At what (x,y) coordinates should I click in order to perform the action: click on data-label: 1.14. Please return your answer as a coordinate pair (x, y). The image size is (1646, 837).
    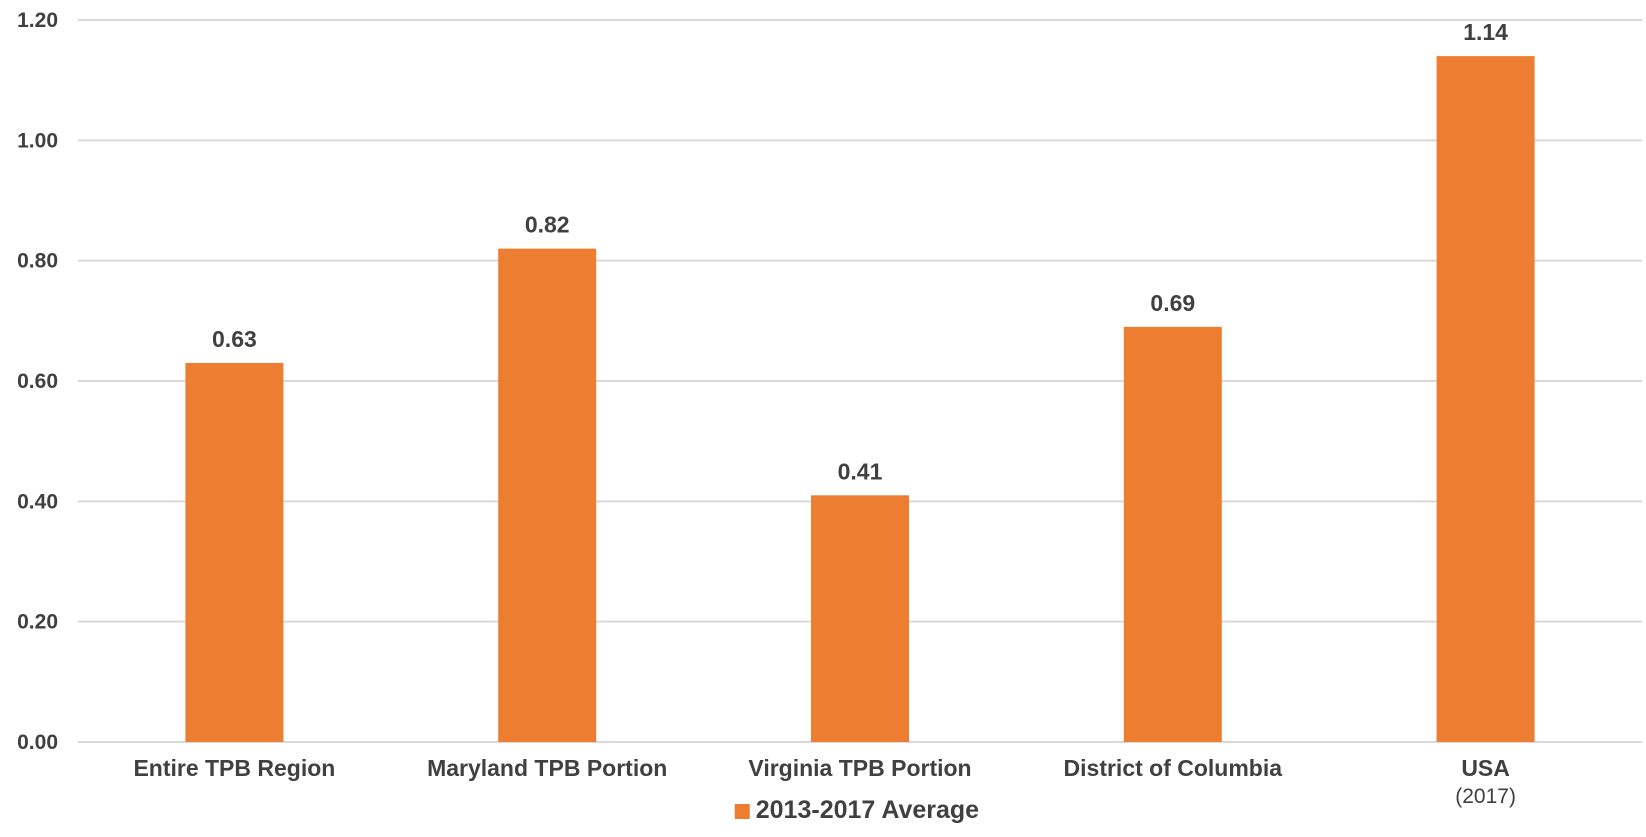
    Looking at the image, I should click on (1485, 32).